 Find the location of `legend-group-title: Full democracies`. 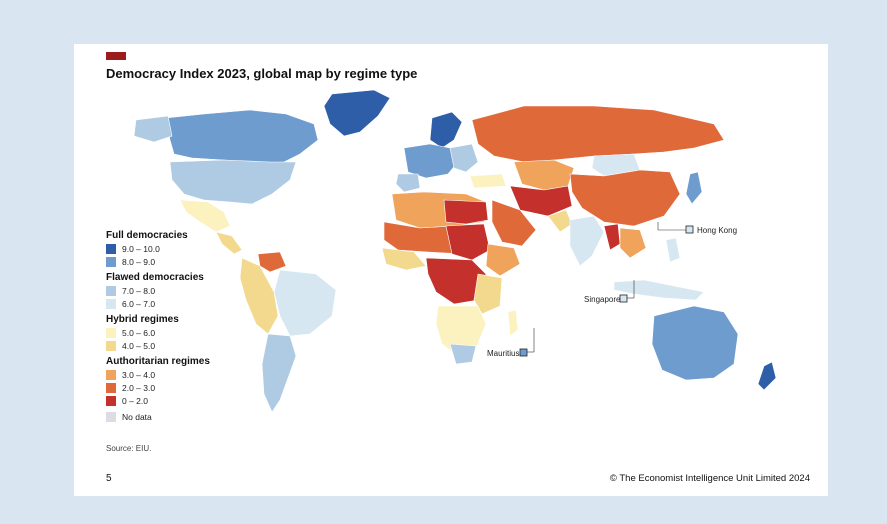

legend-group-title: Full democracies is located at coordinates (147, 235).